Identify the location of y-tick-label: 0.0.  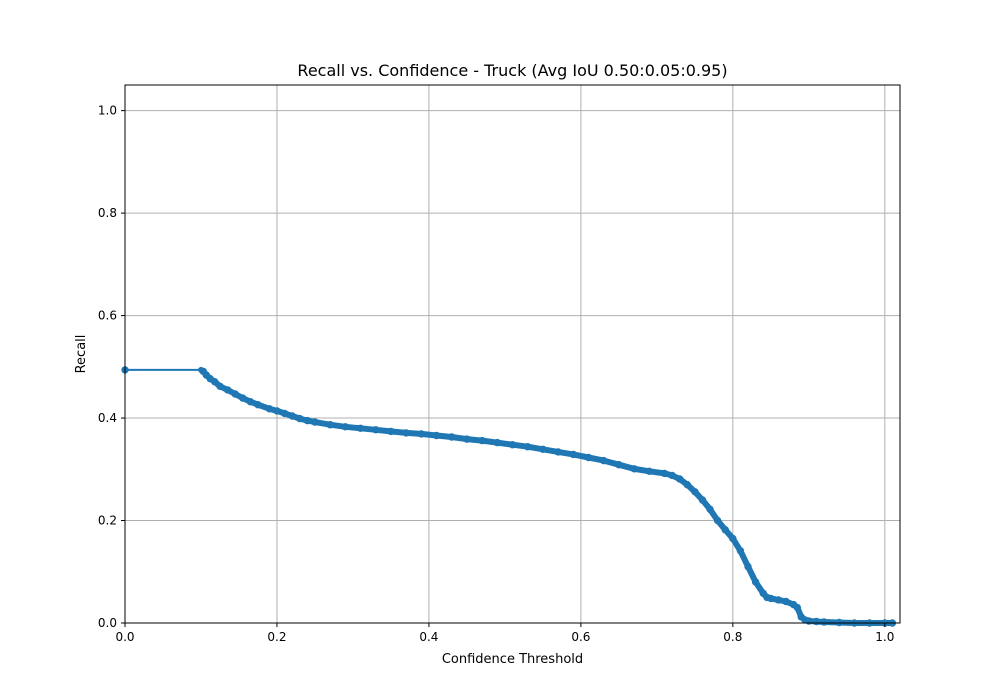
(107, 623).